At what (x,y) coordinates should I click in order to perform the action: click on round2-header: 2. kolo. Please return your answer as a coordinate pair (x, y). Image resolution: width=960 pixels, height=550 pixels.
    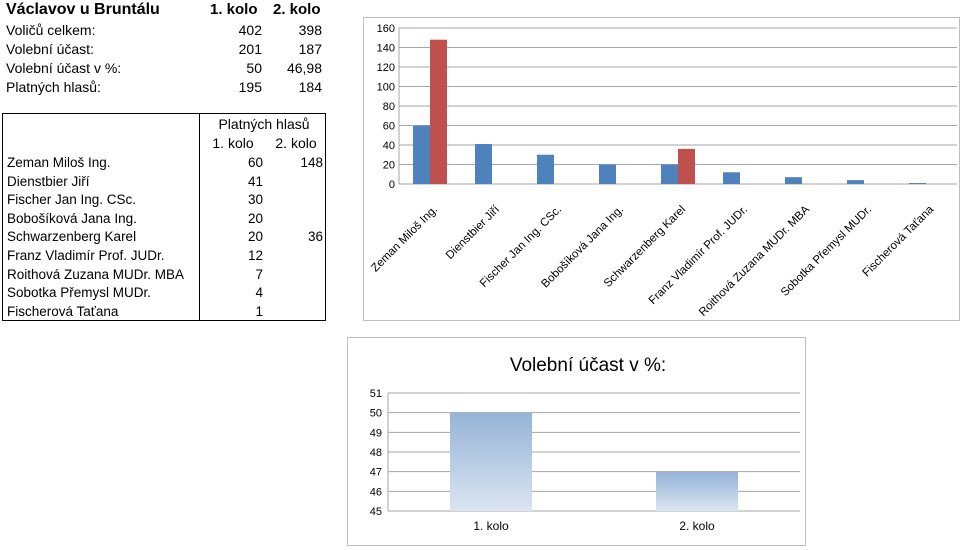
    Looking at the image, I should click on (297, 9).